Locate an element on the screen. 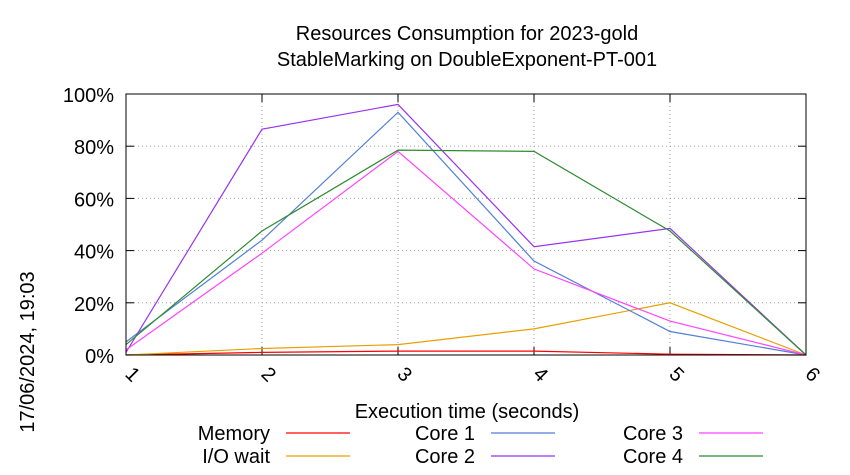 The height and width of the screenshot is (475, 850). y-tick-label: 80% is located at coordinates (94, 148).